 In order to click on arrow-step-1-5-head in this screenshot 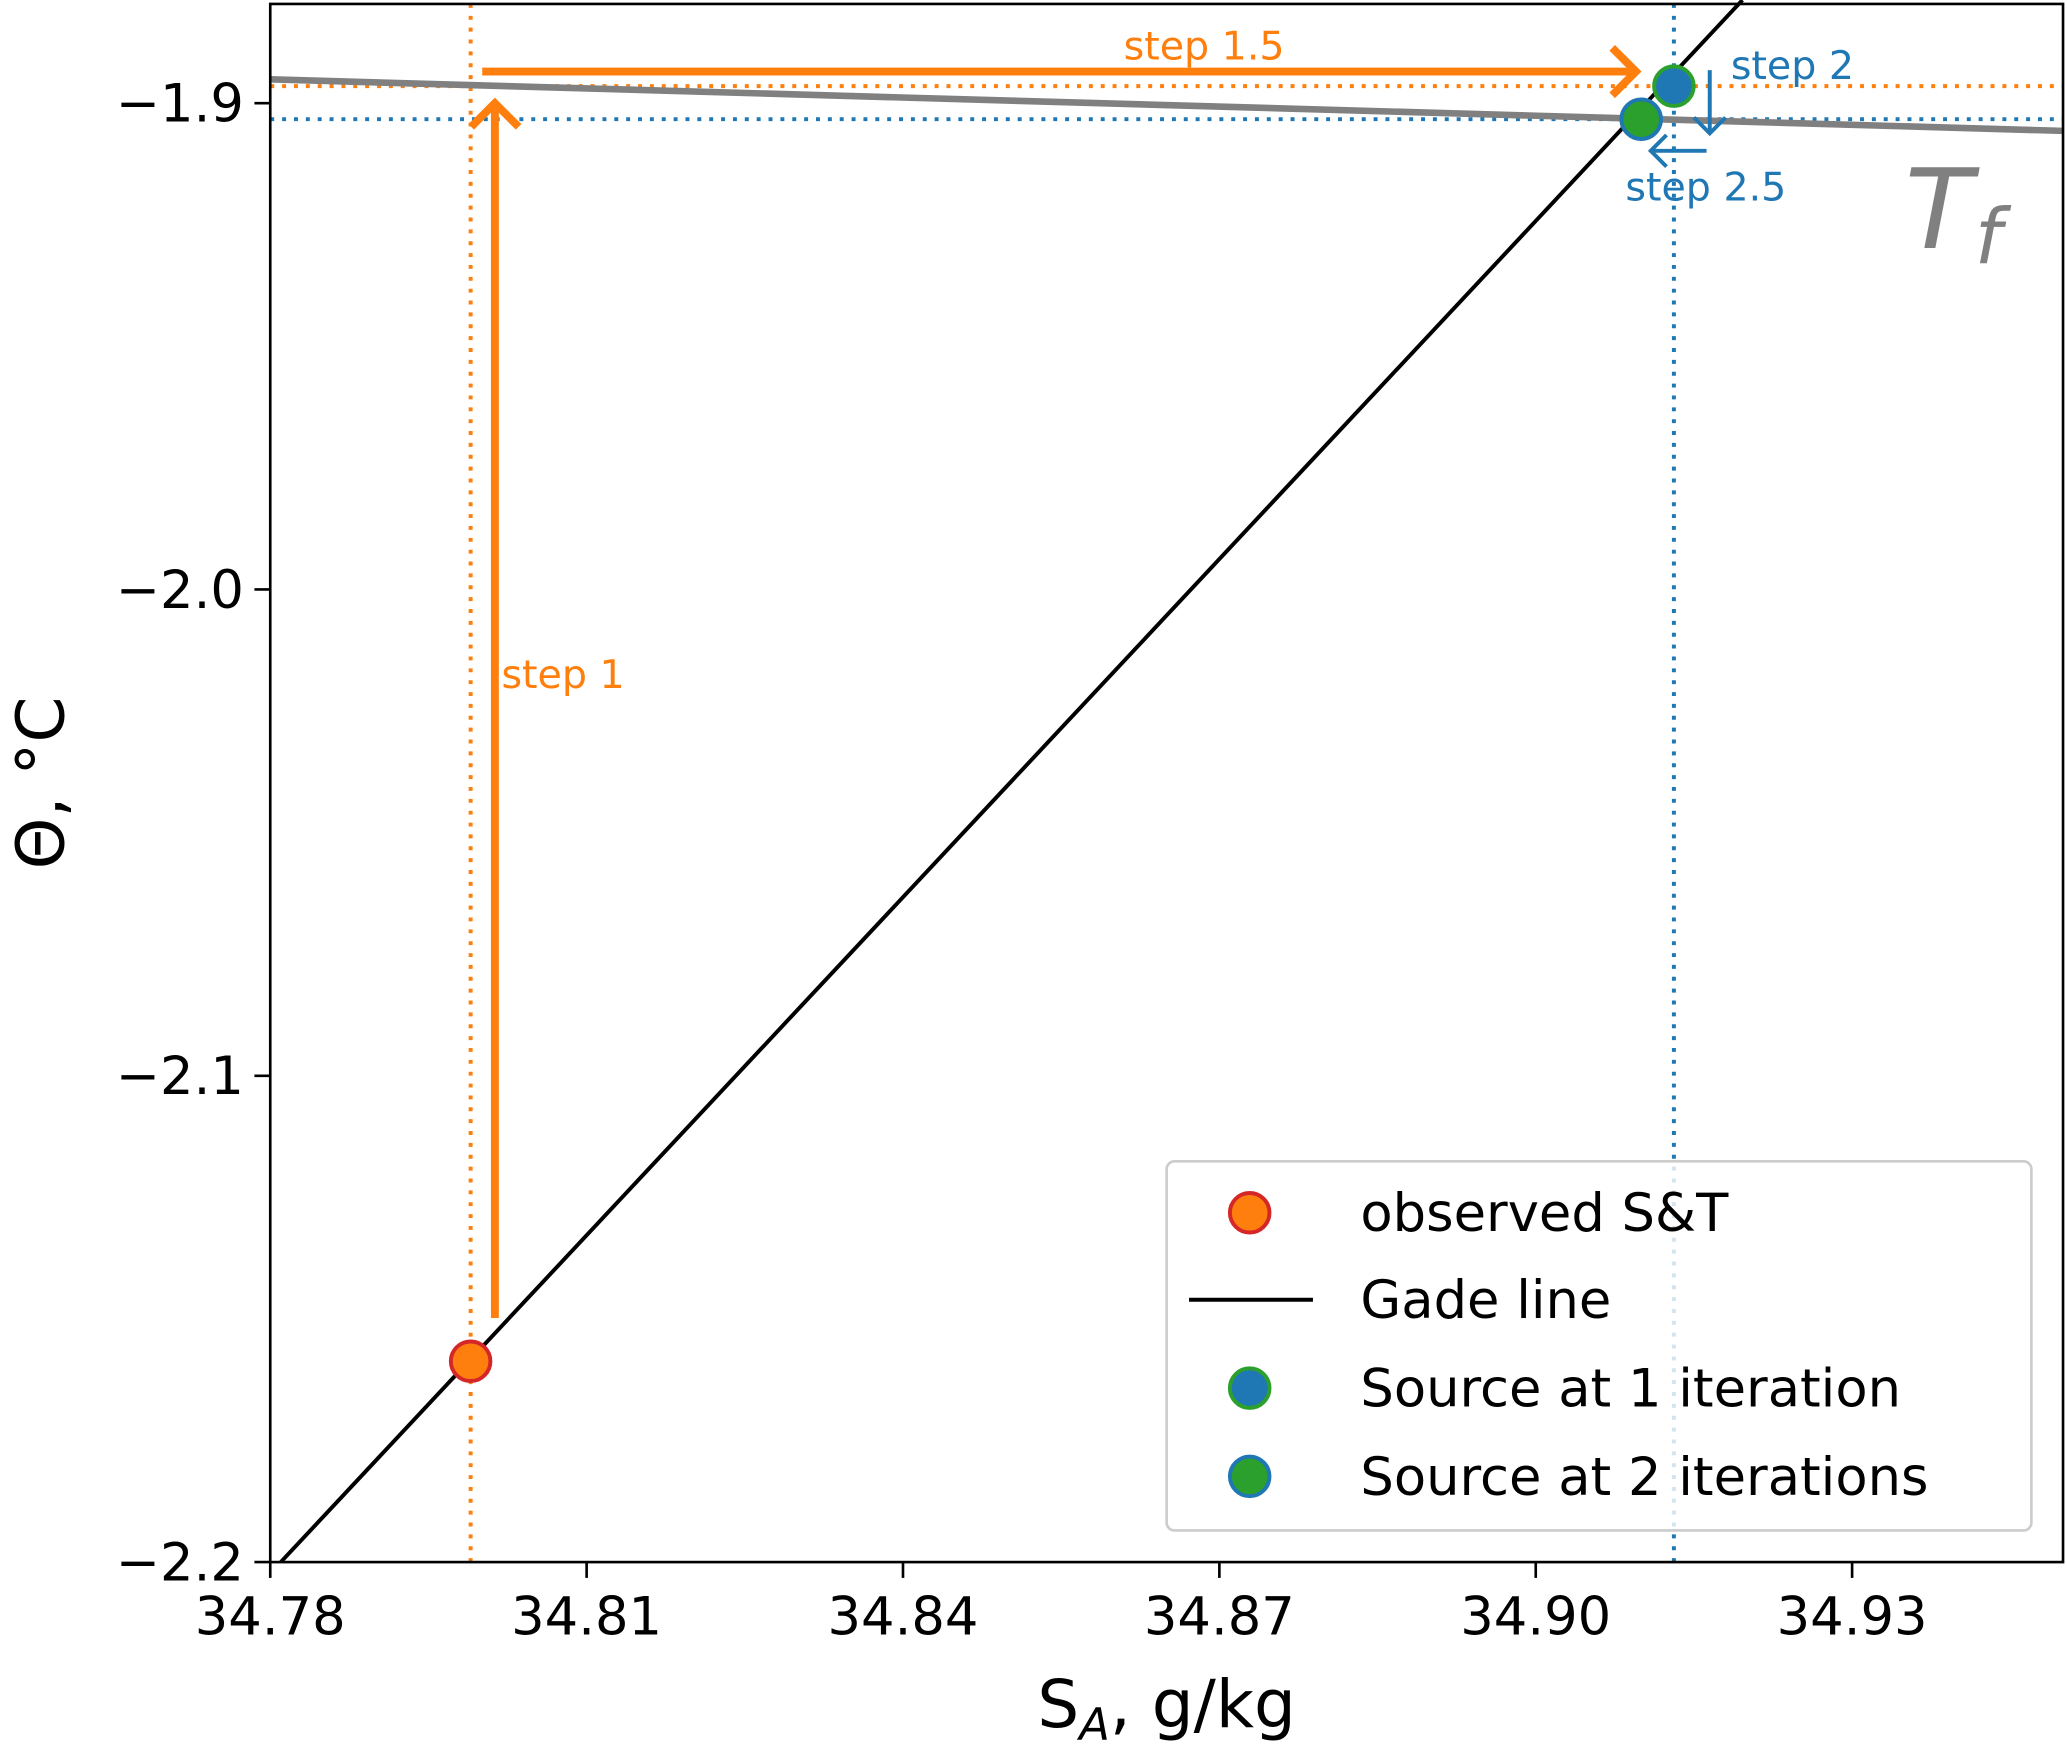, I will do `click(1625, 72)`.